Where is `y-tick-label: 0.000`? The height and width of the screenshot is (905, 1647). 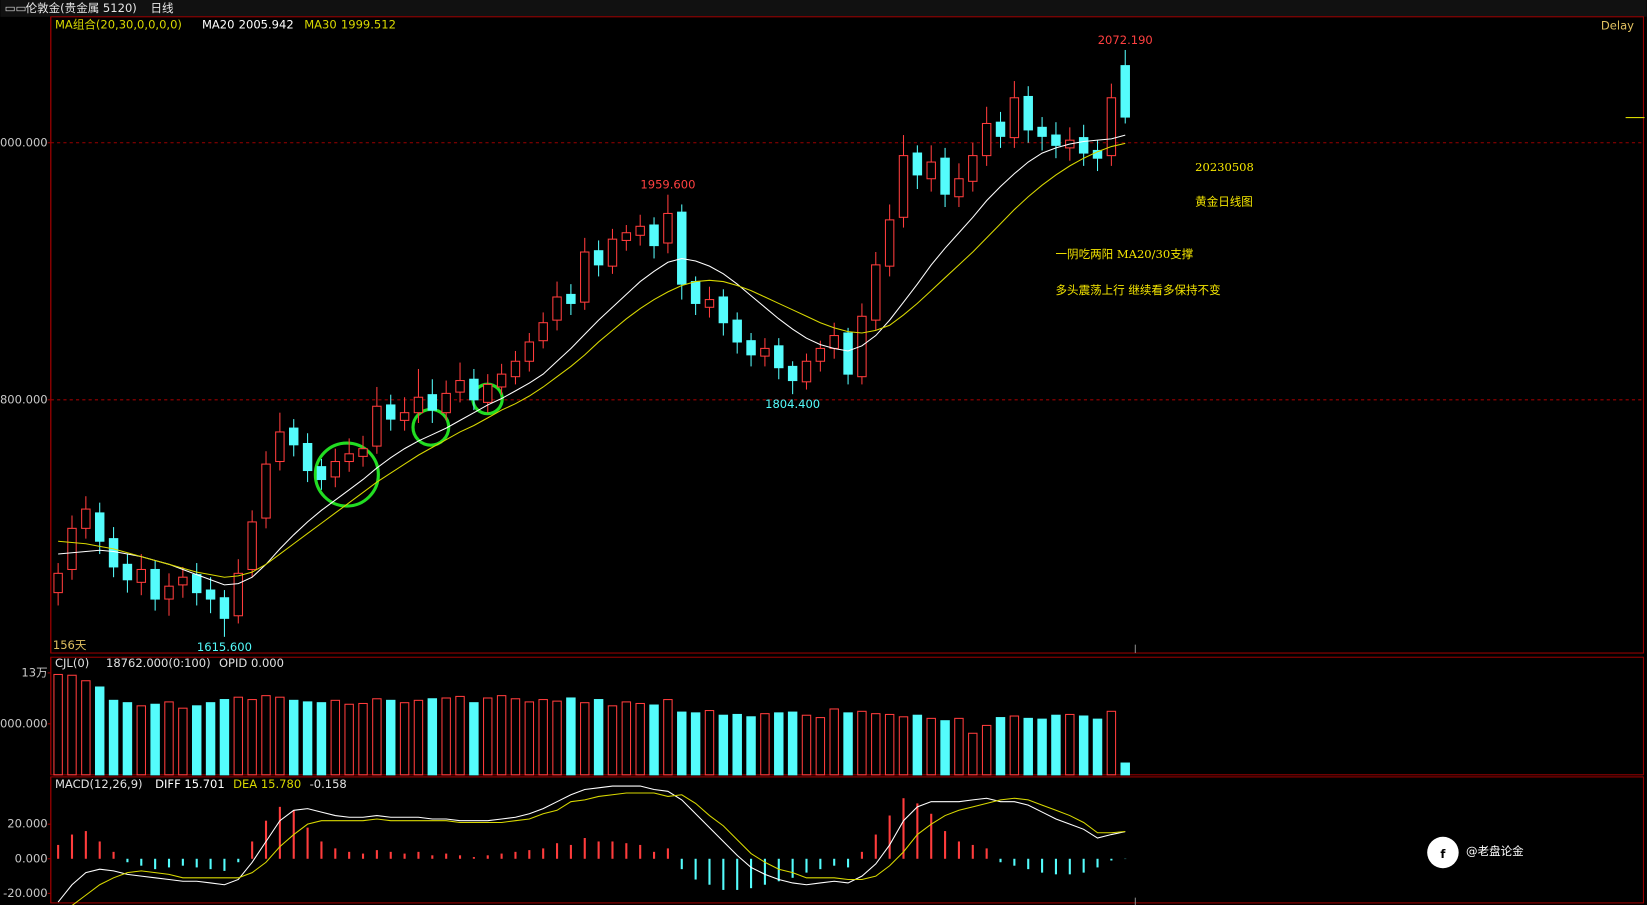
y-tick-label: 0.000 is located at coordinates (31, 858).